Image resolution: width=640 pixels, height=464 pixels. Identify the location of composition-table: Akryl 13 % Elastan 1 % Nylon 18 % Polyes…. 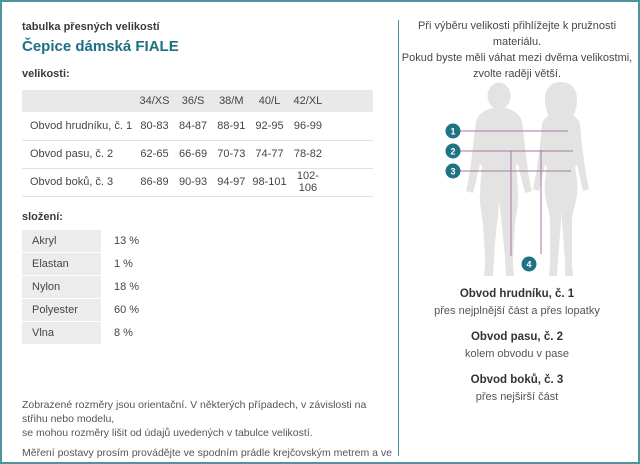
(137, 287).